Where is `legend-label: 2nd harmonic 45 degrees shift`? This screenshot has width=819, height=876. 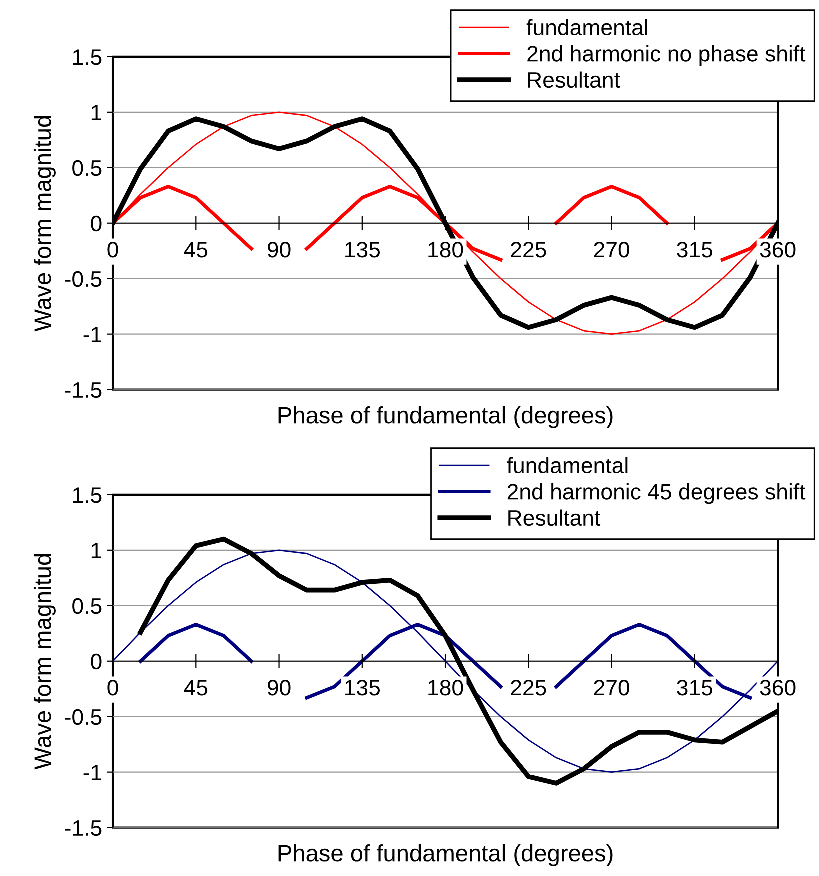 legend-label: 2nd harmonic 45 degrees shift is located at coordinates (657, 493).